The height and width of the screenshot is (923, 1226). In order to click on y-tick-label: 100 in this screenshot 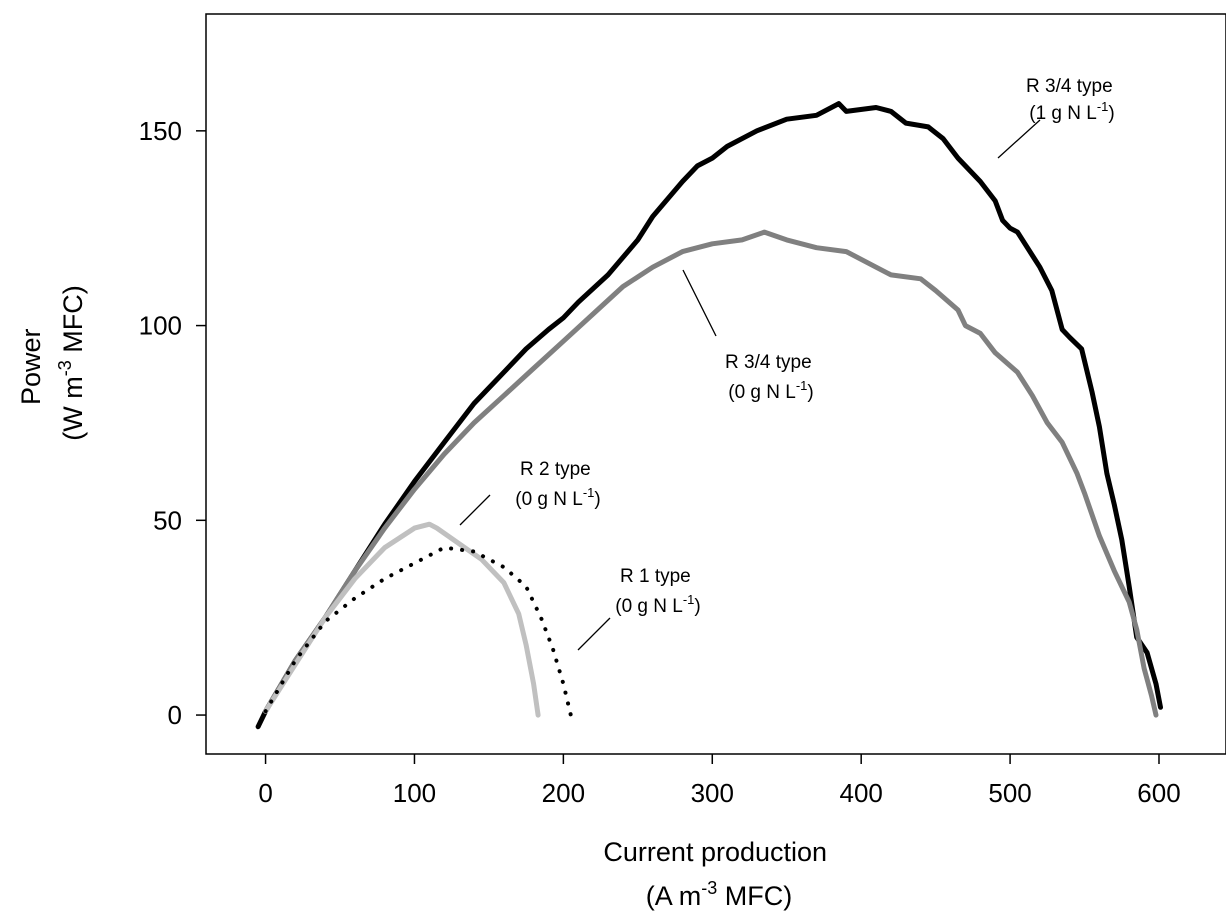, I will do `click(160, 326)`.